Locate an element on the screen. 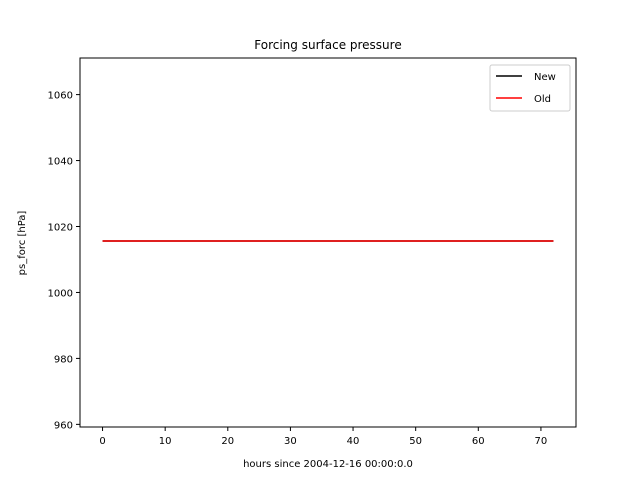  x-tick-label: 50 is located at coordinates (415, 441).